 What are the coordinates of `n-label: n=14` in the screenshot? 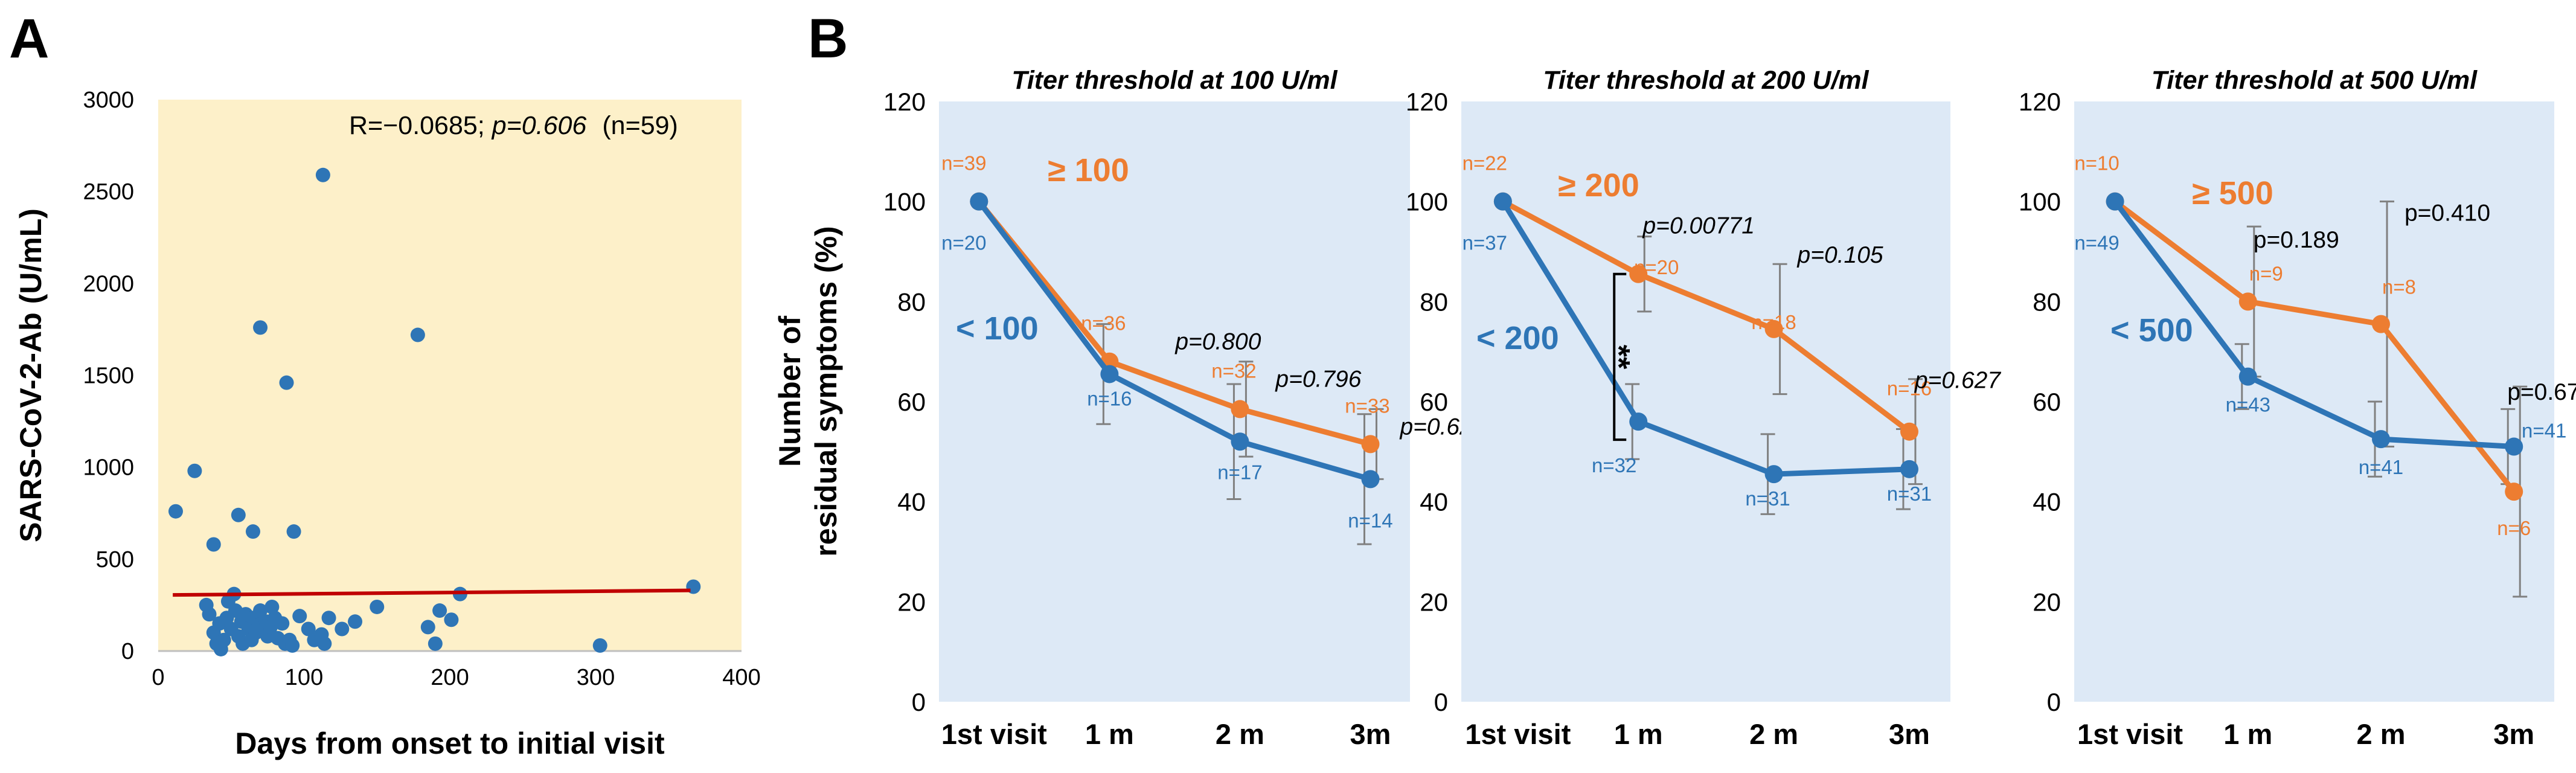 It's located at (1370, 520).